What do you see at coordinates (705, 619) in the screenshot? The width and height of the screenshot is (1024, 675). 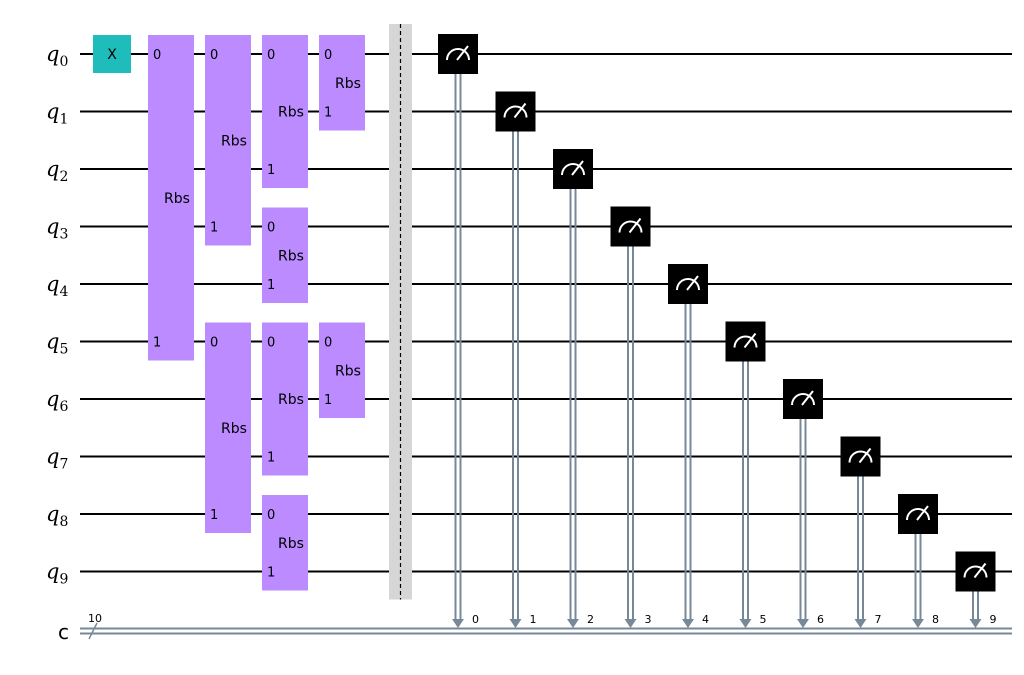 I see `measure-bit-index: 4` at bounding box center [705, 619].